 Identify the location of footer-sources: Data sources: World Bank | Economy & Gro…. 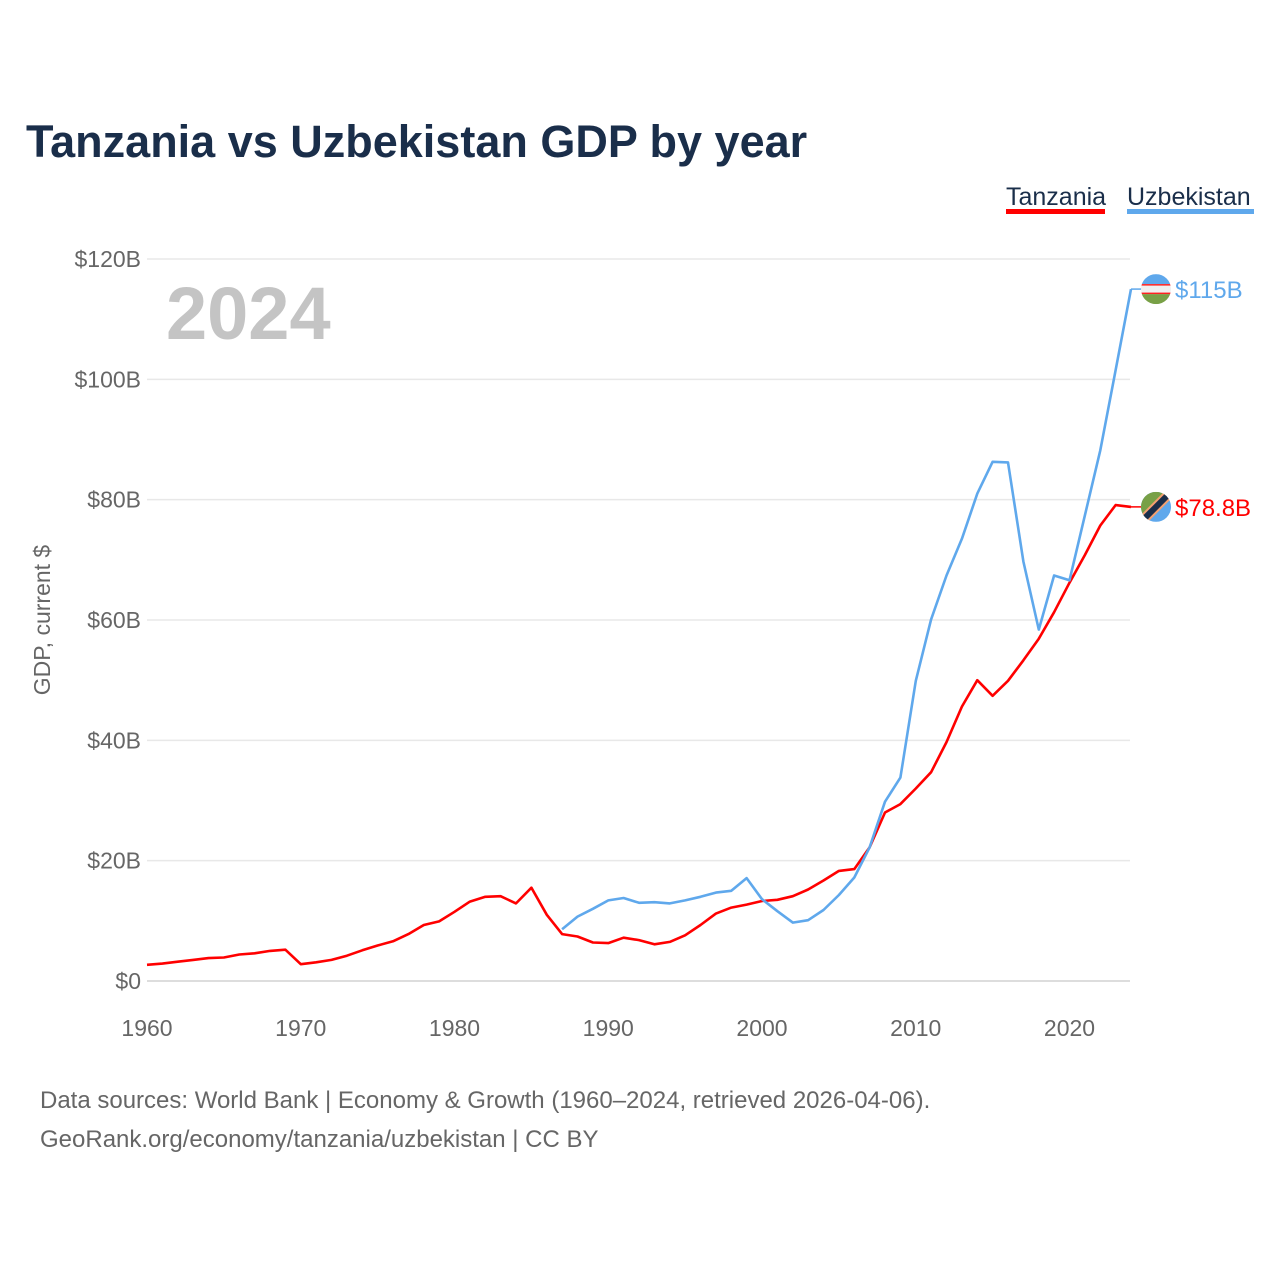
(485, 1100).